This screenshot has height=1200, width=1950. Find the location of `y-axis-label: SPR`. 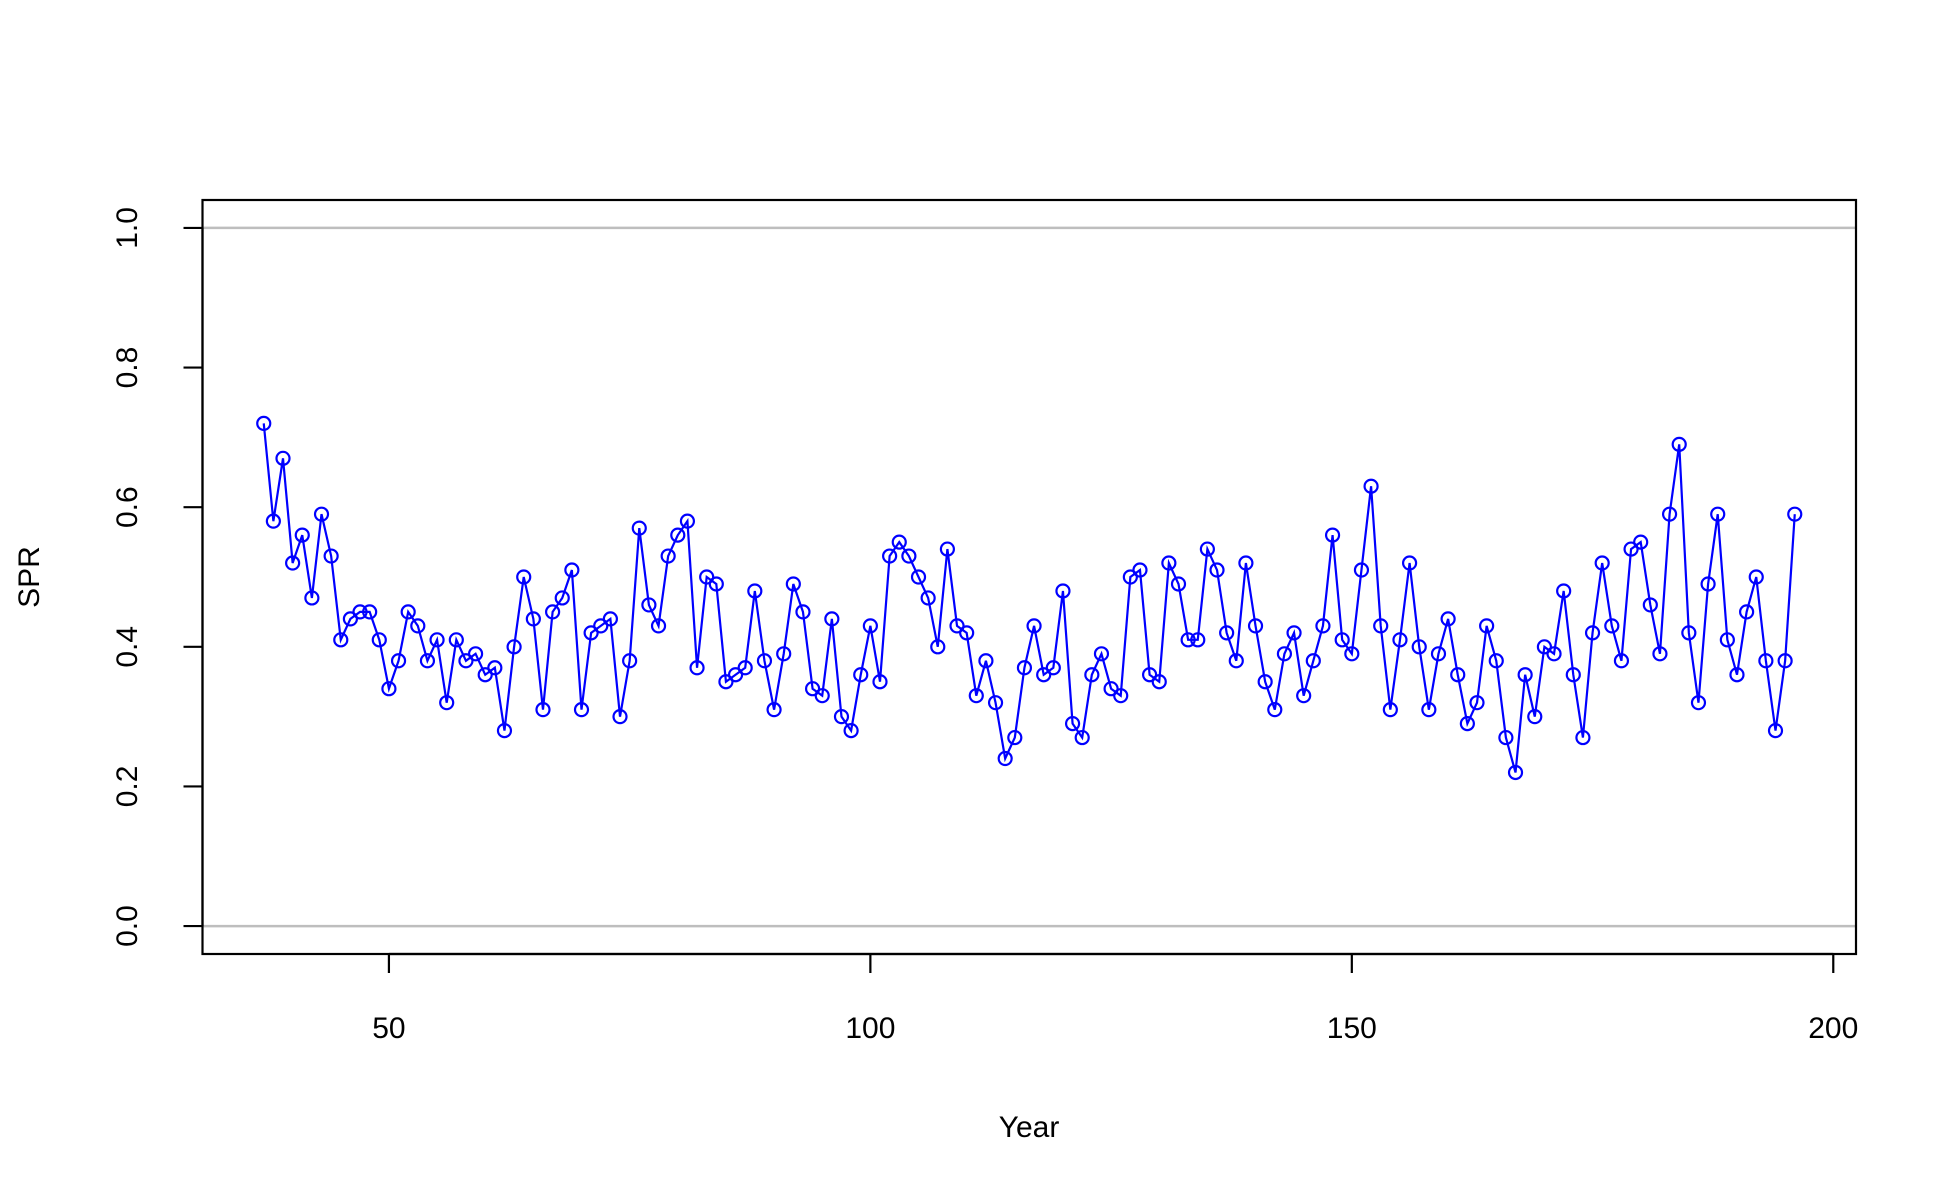

y-axis-label: SPR is located at coordinates (29, 577).